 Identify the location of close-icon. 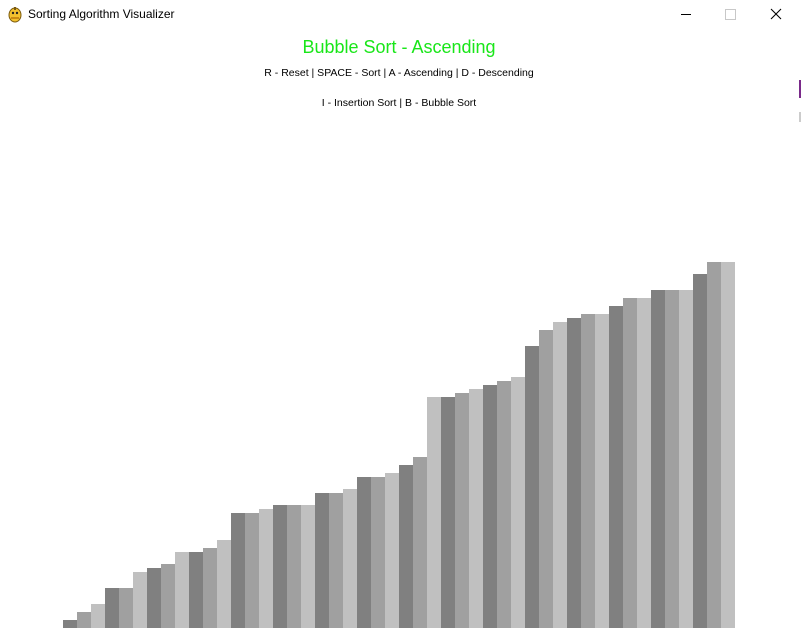
(776, 14).